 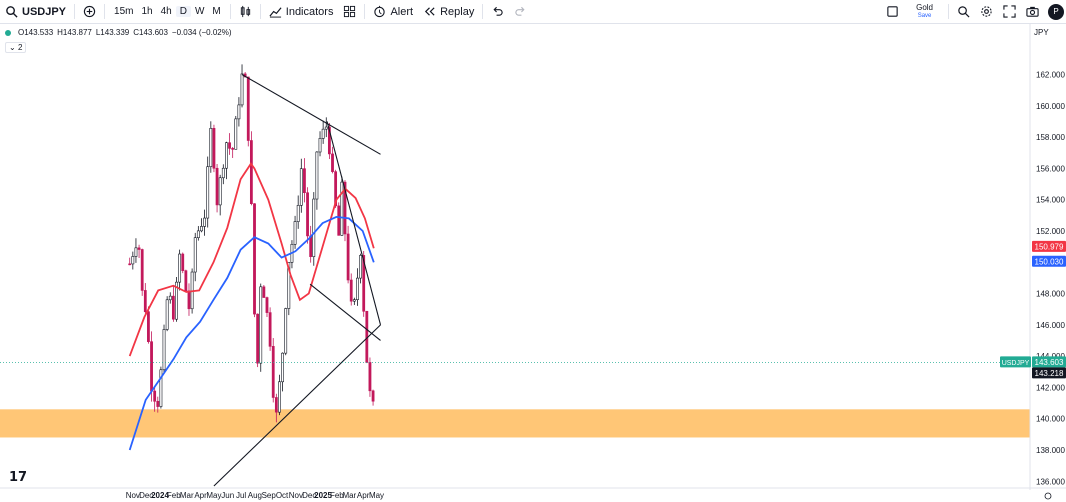 I want to click on alarm-clock-icon, so click(x=380, y=11).